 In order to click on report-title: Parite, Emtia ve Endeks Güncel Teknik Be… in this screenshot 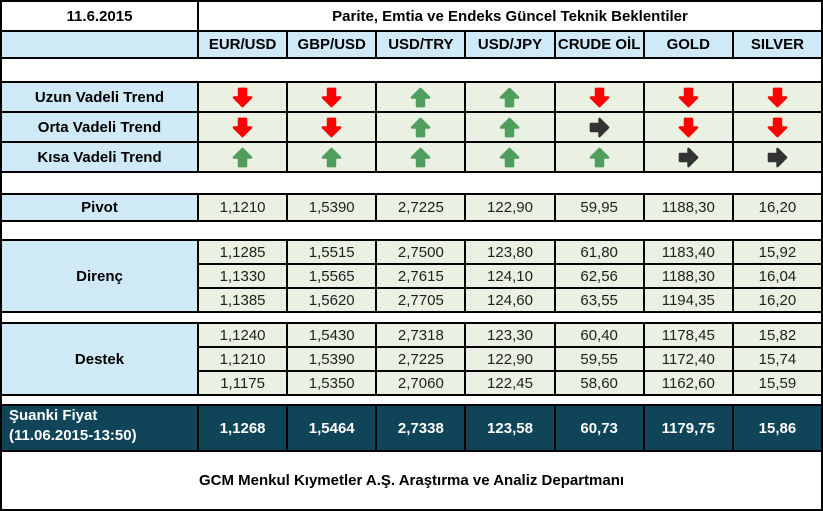, I will do `click(510, 16)`.